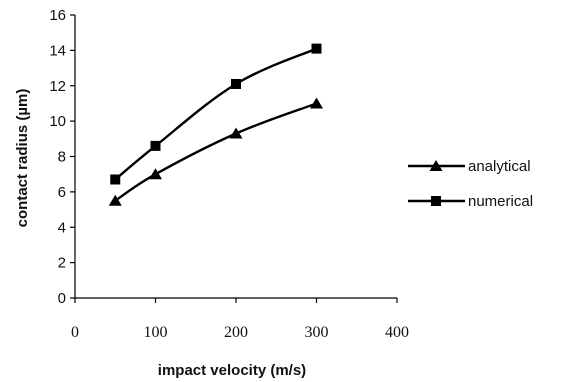  I want to click on y-tick-label: 6, so click(62, 192).